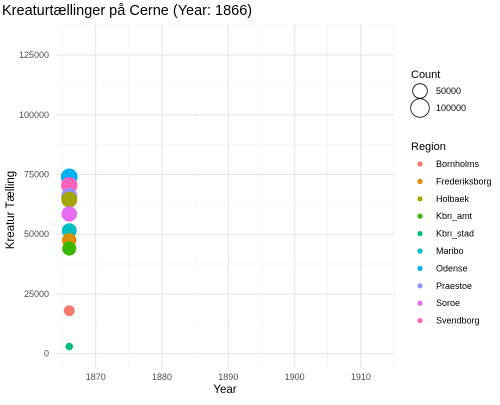 The height and width of the screenshot is (405, 500). I want to click on color-legend-label: Maribo, so click(450, 251).